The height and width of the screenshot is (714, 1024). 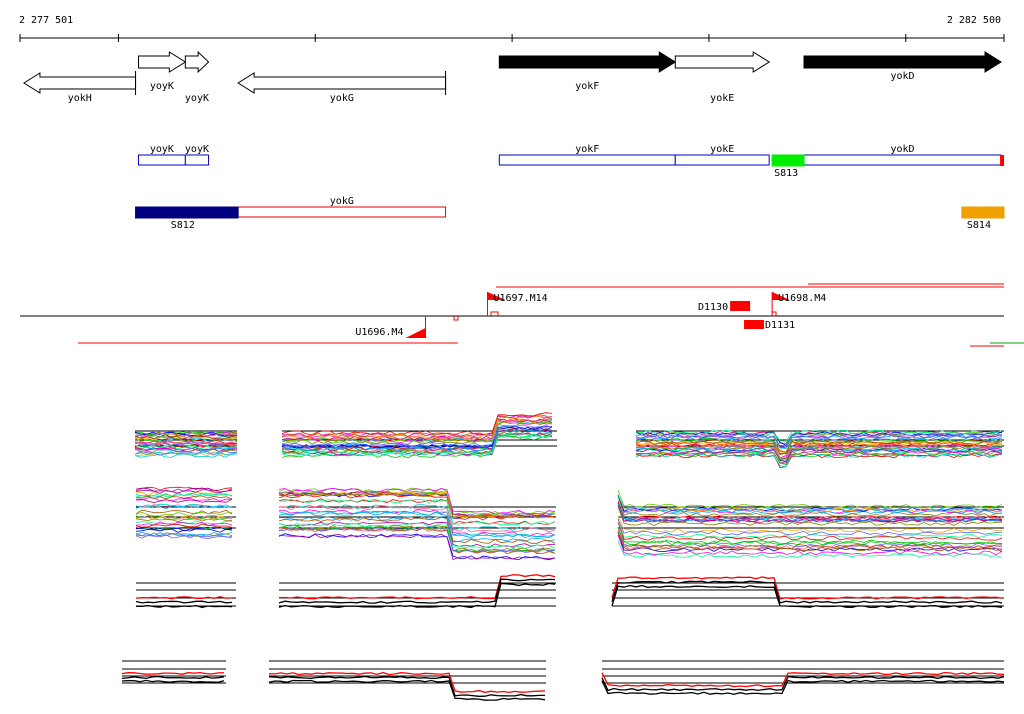 I want to click on ruler-start-label: 2 277 501, so click(x=46, y=20).